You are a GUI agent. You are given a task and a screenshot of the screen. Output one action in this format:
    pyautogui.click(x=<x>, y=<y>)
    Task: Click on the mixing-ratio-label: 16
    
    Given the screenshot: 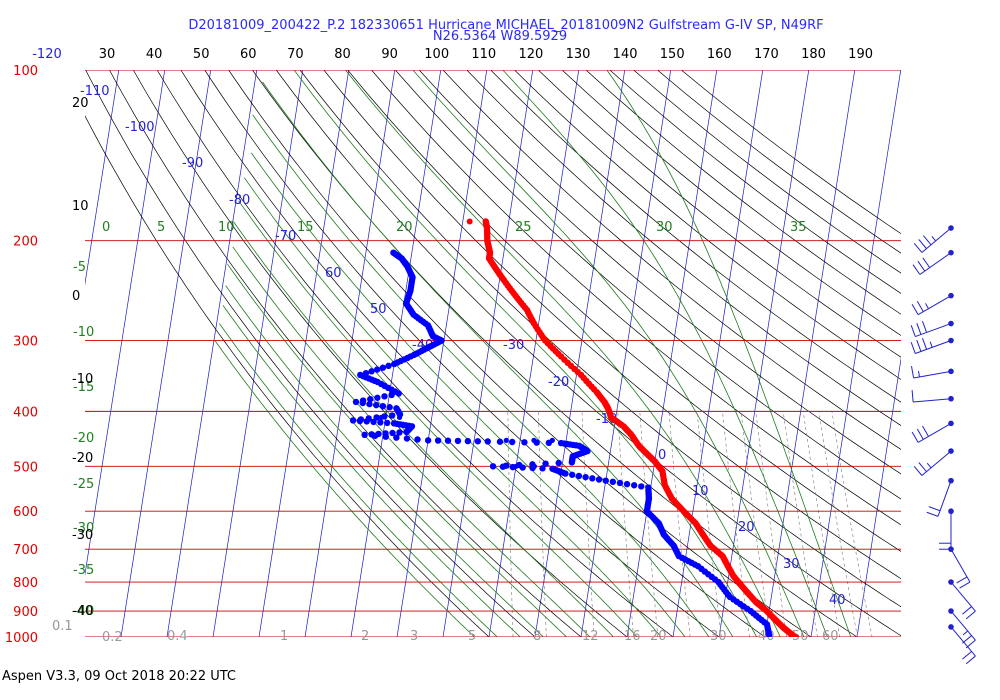 What is the action you would take?
    pyautogui.click(x=632, y=636)
    